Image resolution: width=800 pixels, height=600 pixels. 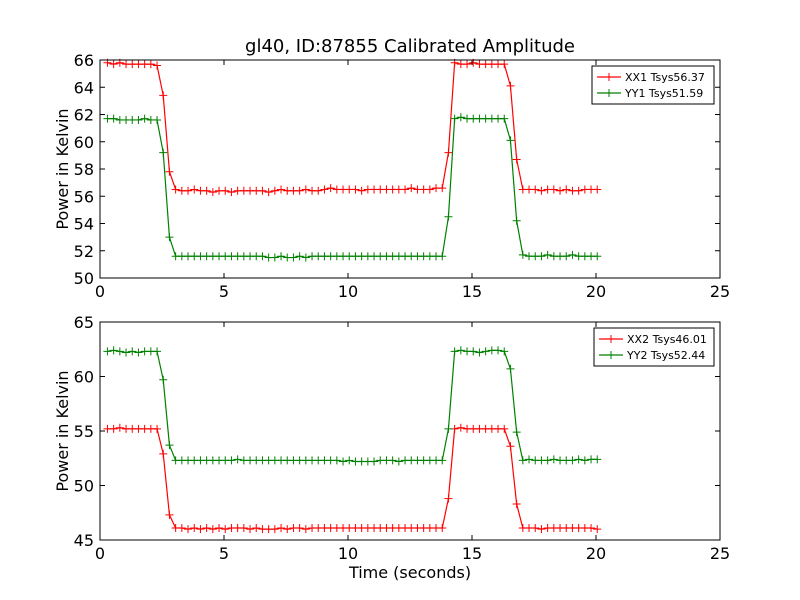 I want to click on x-tick-label: 10, so click(x=348, y=553).